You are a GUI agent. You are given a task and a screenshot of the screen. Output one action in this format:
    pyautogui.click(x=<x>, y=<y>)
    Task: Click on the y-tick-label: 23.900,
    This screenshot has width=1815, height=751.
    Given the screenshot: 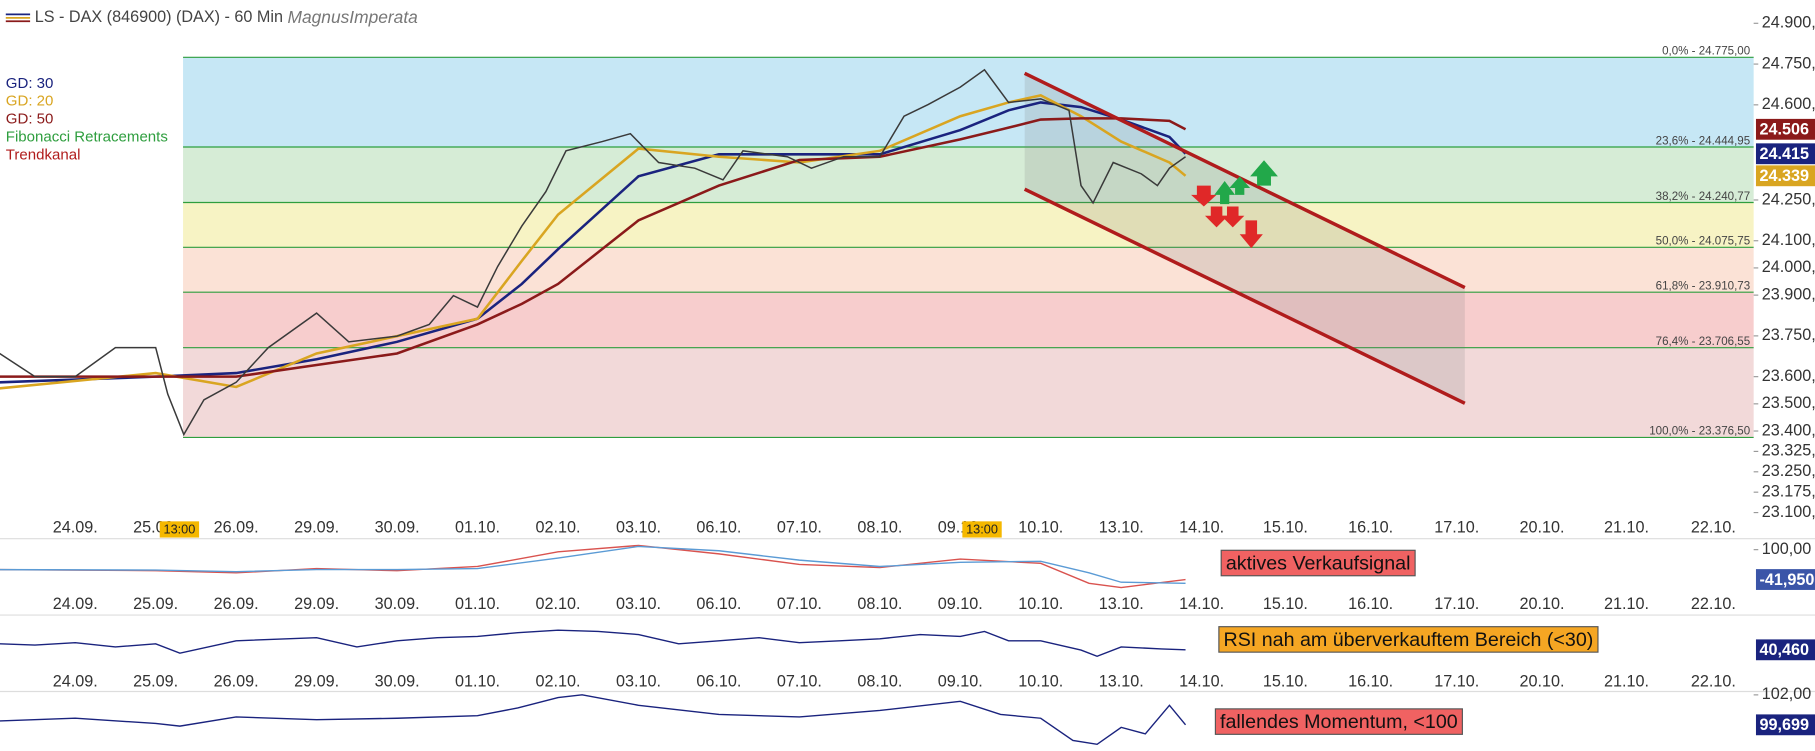 What is the action you would take?
    pyautogui.click(x=1788, y=294)
    